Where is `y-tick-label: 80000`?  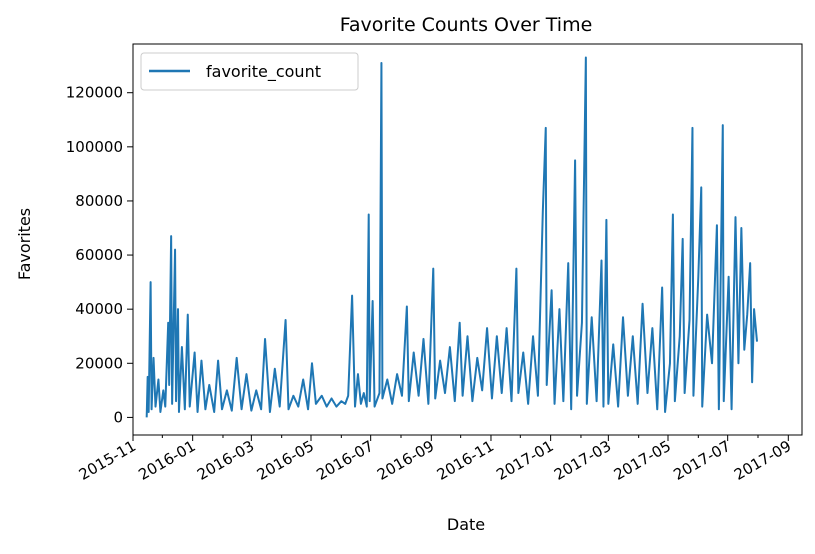
y-tick-label: 80000 is located at coordinates (99, 201).